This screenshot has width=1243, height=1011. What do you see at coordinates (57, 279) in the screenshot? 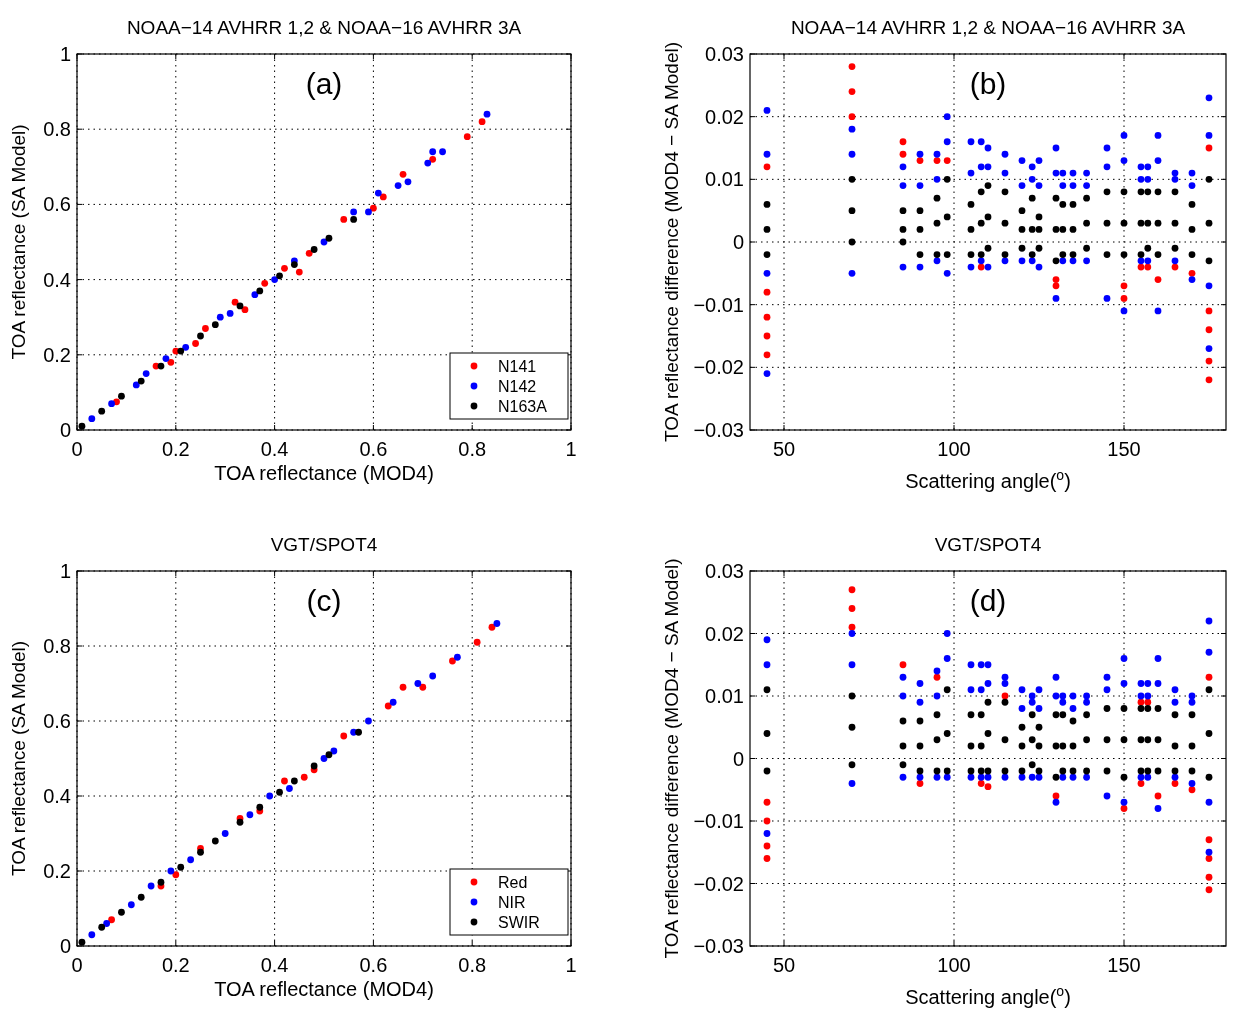
I see `y-tick-label: 0.4` at bounding box center [57, 279].